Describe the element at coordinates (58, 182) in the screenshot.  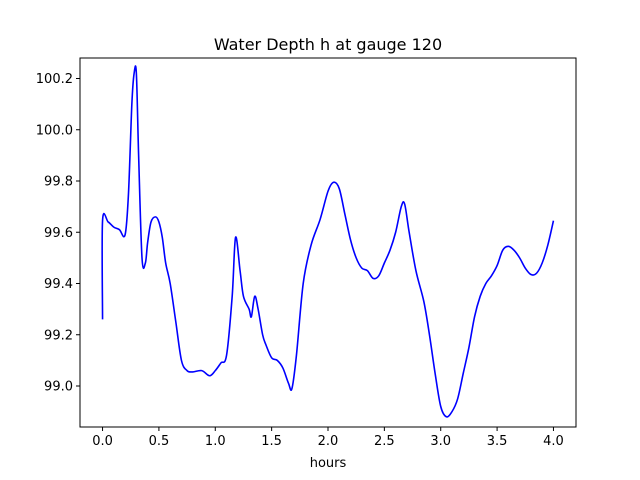
I see `y-tick-label: 99.8` at that location.